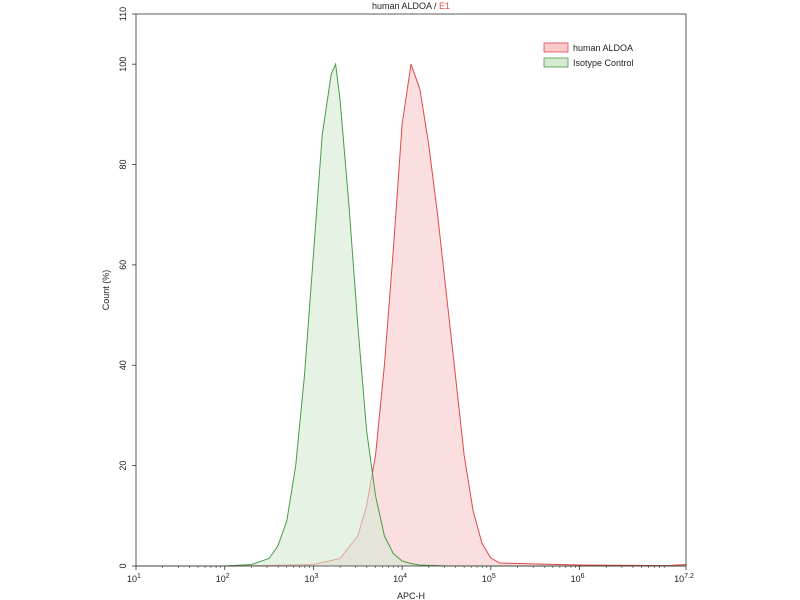 The width and height of the screenshot is (800, 600). I want to click on x-tick-label: 107.2, so click(684, 578).